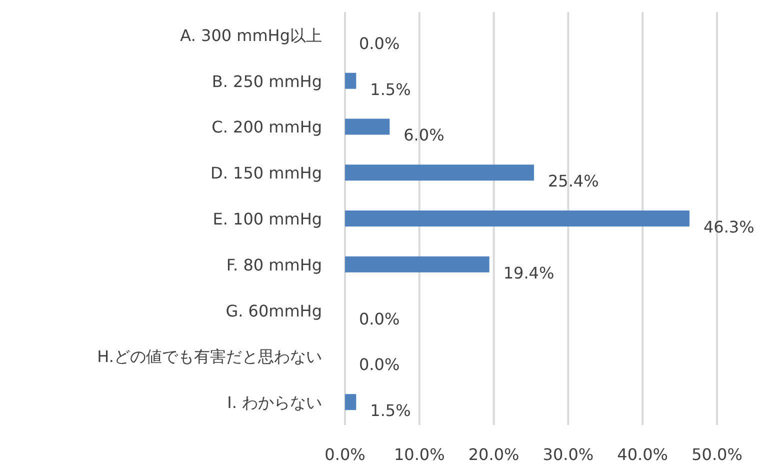 The image size is (765, 466). What do you see at coordinates (717, 454) in the screenshot?
I see `x-tick-label: 50.0%` at bounding box center [717, 454].